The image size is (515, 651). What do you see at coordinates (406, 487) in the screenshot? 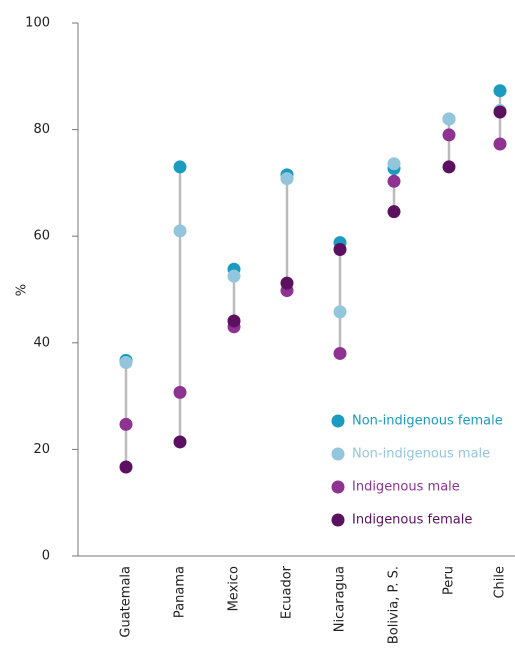
I see `legend-label: Indigenous male` at bounding box center [406, 487].